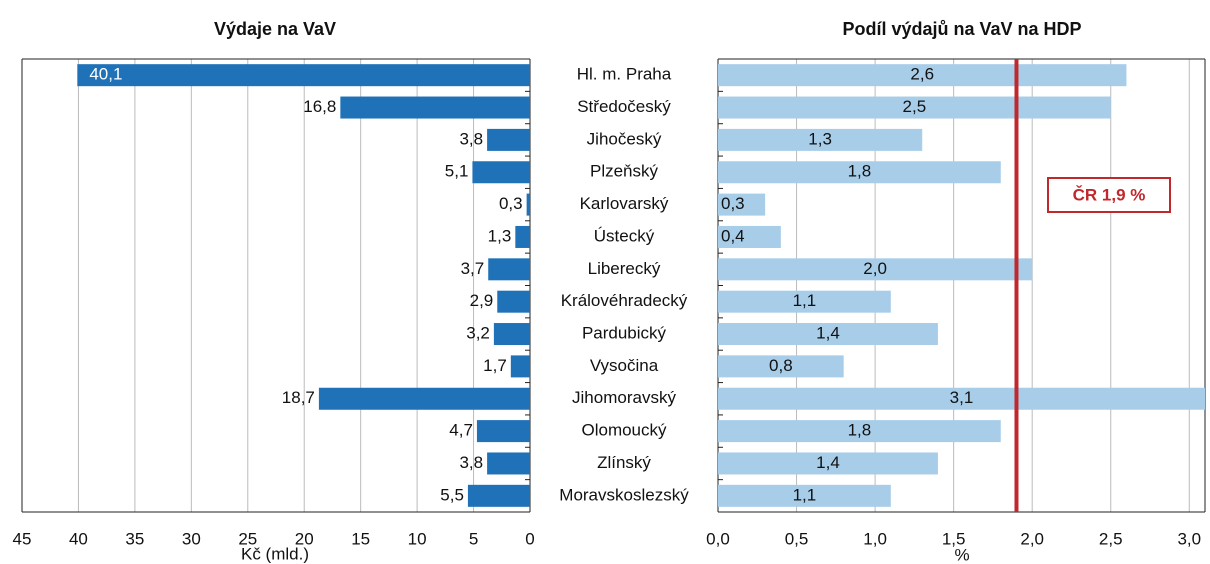 This screenshot has width=1210, height=564. What do you see at coordinates (624, 106) in the screenshot?
I see `category-label: Středočeský` at bounding box center [624, 106].